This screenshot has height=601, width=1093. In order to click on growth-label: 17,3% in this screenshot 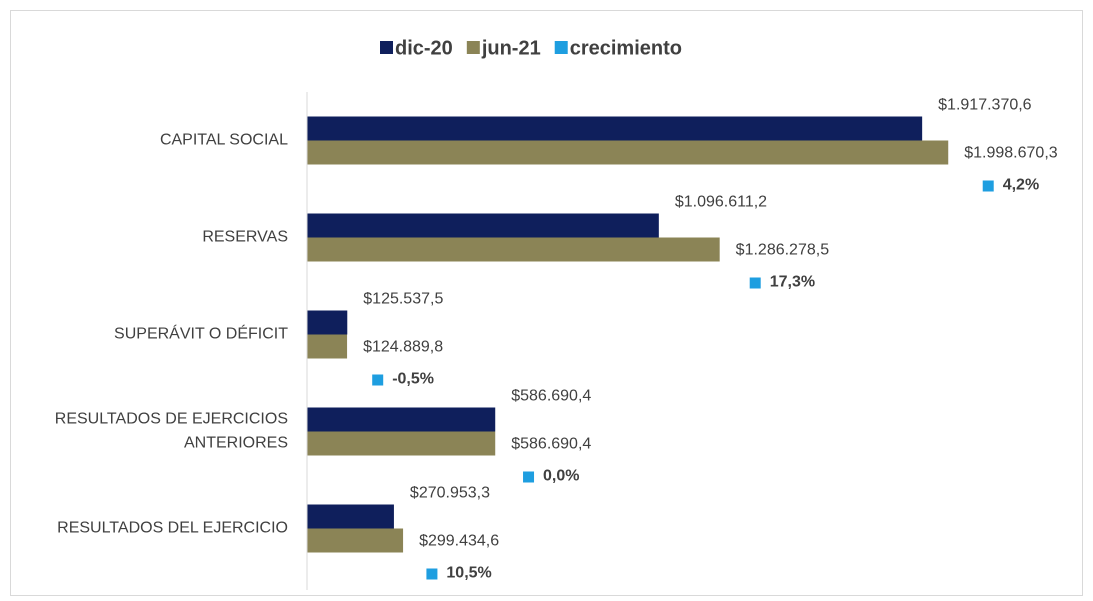, I will do `click(792, 282)`.